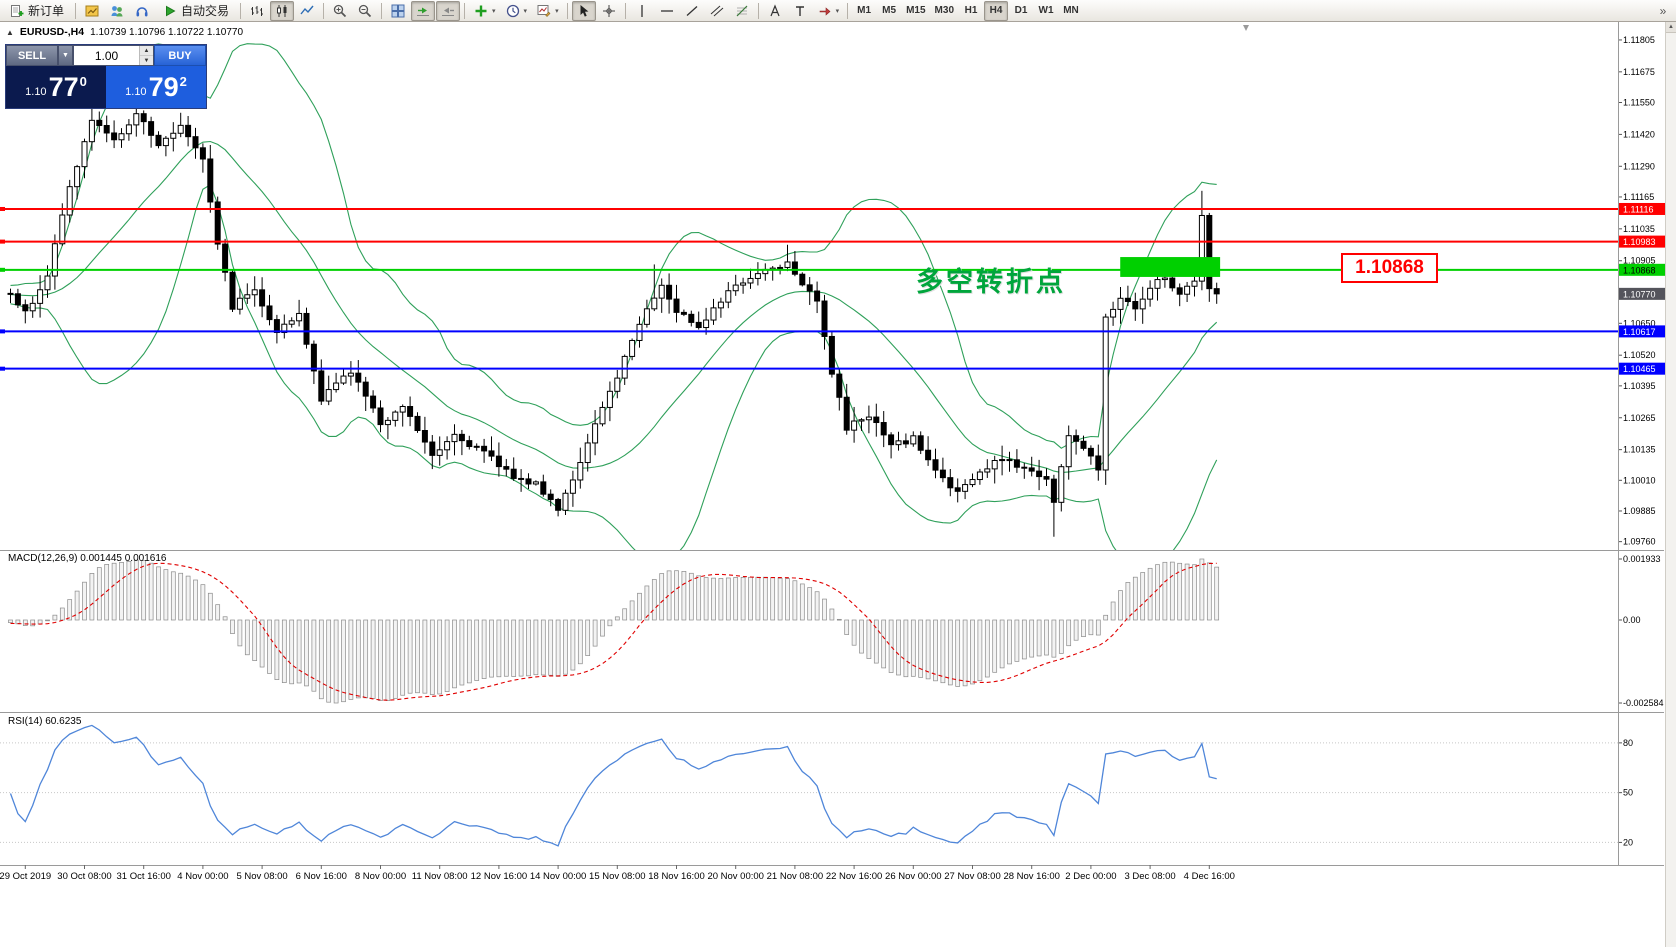 Image resolution: width=1676 pixels, height=947 pixels. What do you see at coordinates (1639, 542) in the screenshot?
I see `svg-text: 1.09760` at bounding box center [1639, 542].